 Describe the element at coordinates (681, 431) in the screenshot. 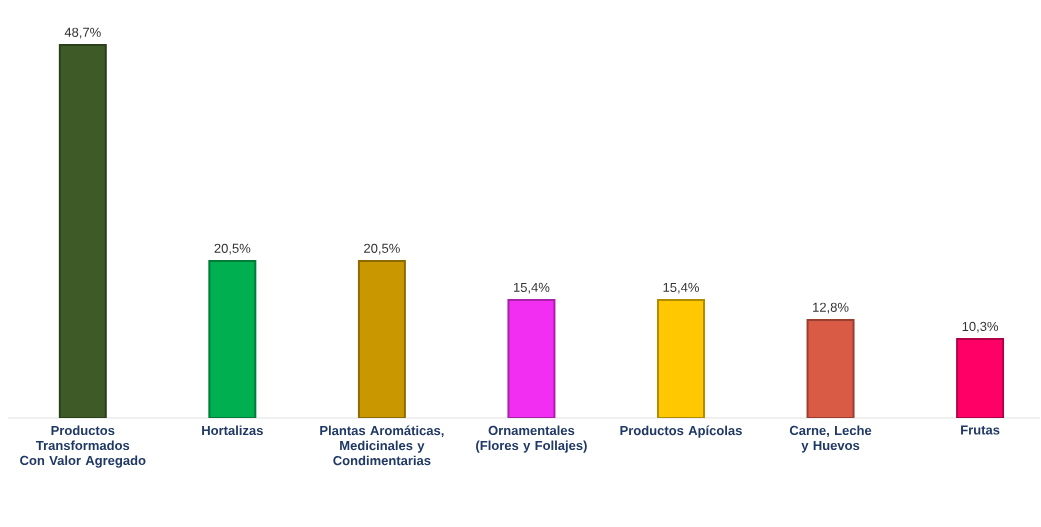

I see `x-tick-label: Productos Apícolas` at that location.